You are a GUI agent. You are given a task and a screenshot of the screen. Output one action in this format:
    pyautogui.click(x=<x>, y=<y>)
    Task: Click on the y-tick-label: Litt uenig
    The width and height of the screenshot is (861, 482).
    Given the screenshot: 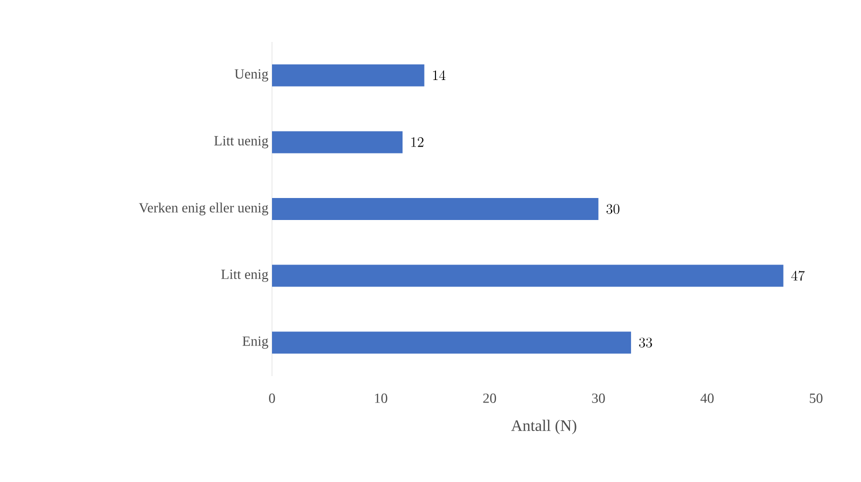 What is the action you would take?
    pyautogui.click(x=241, y=142)
    